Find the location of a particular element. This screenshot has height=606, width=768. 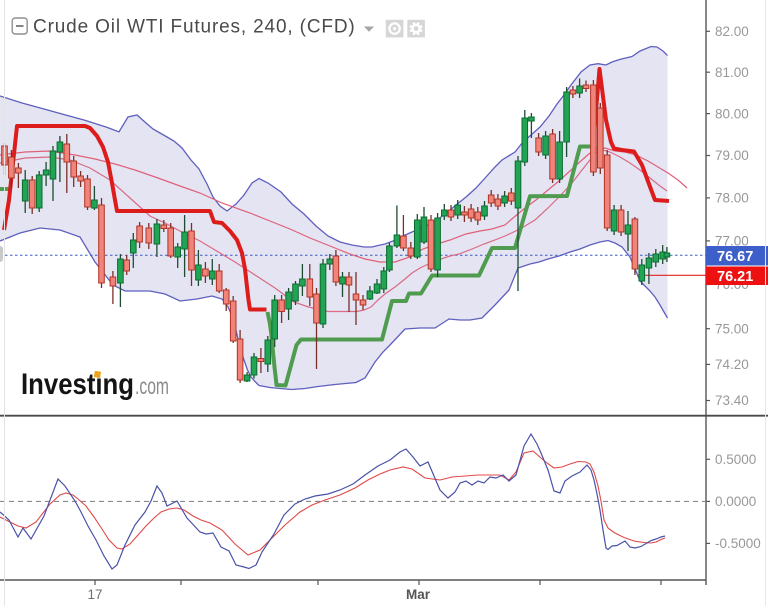

svg-text: .com is located at coordinates (152, 386).